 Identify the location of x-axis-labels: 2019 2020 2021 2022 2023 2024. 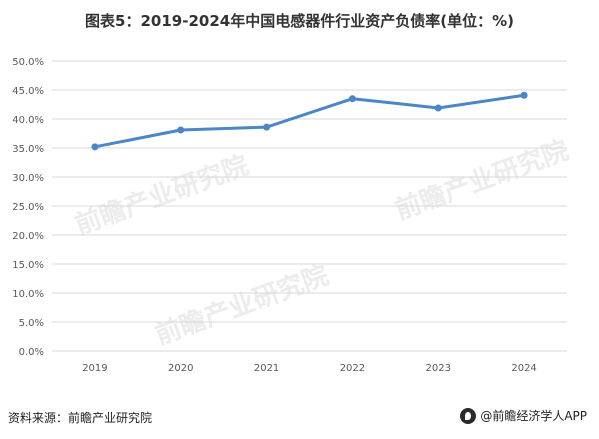
(309, 368).